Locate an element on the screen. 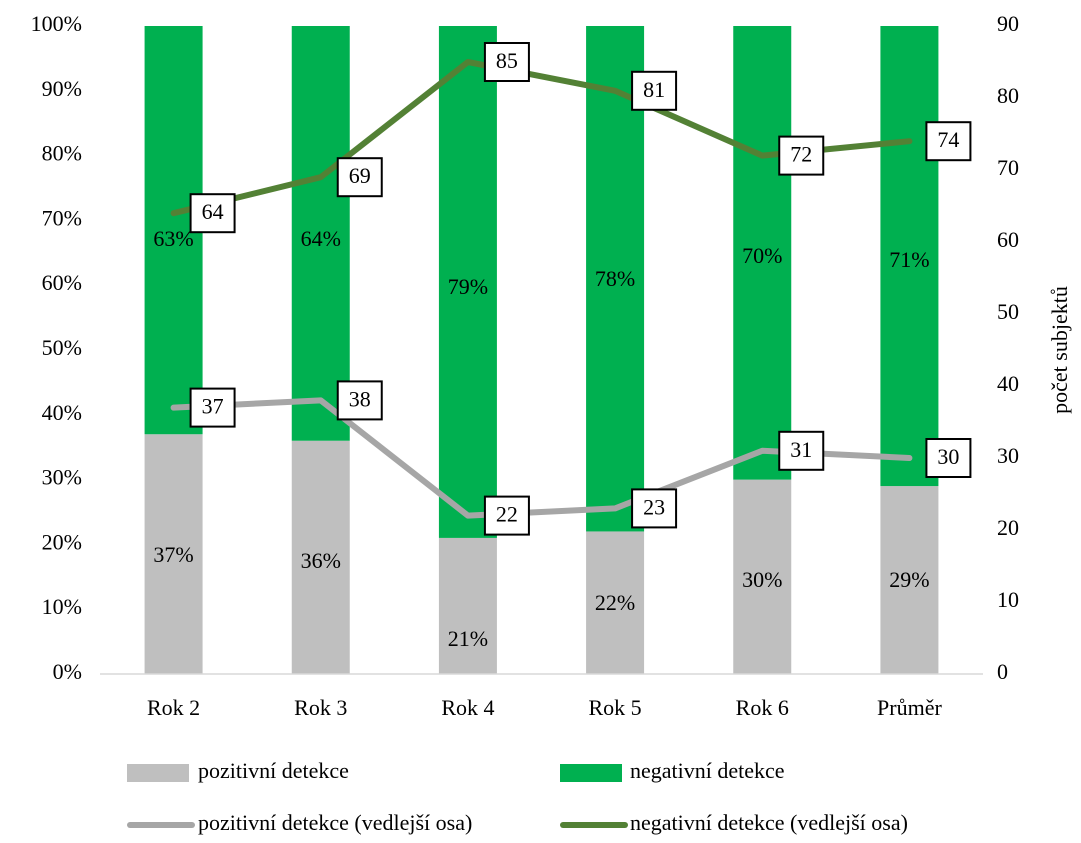 The image size is (1081, 843). line-data-label-positive: 31 is located at coordinates (801, 449).